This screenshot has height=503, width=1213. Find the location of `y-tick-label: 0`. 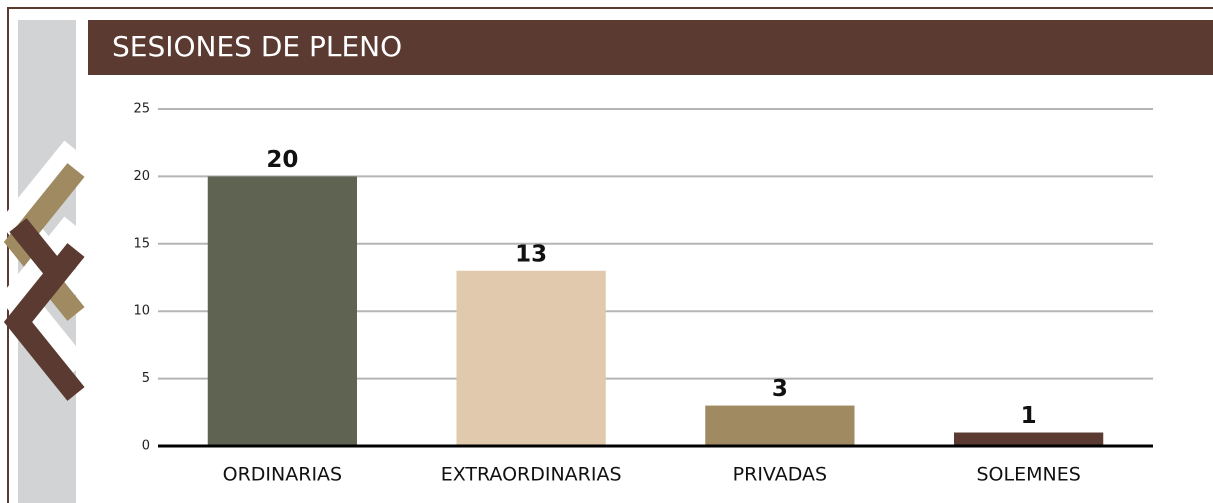

y-tick-label: 0 is located at coordinates (146, 446).